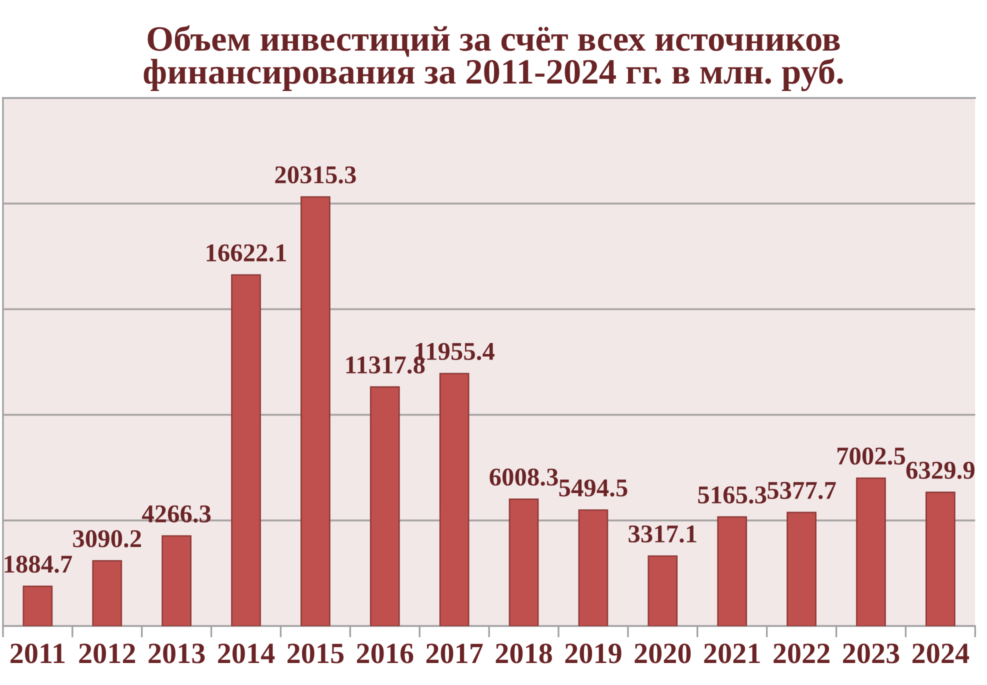 The image size is (987, 685). I want to click on x-tick-label: 2019, so click(593, 654).